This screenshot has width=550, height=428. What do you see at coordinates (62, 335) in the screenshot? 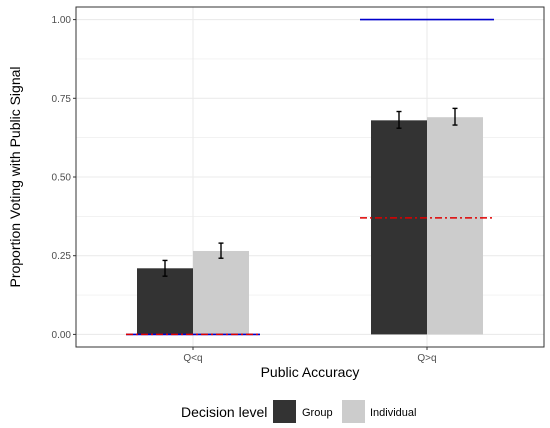
I see `y-tick-label: 0.00` at bounding box center [62, 335].